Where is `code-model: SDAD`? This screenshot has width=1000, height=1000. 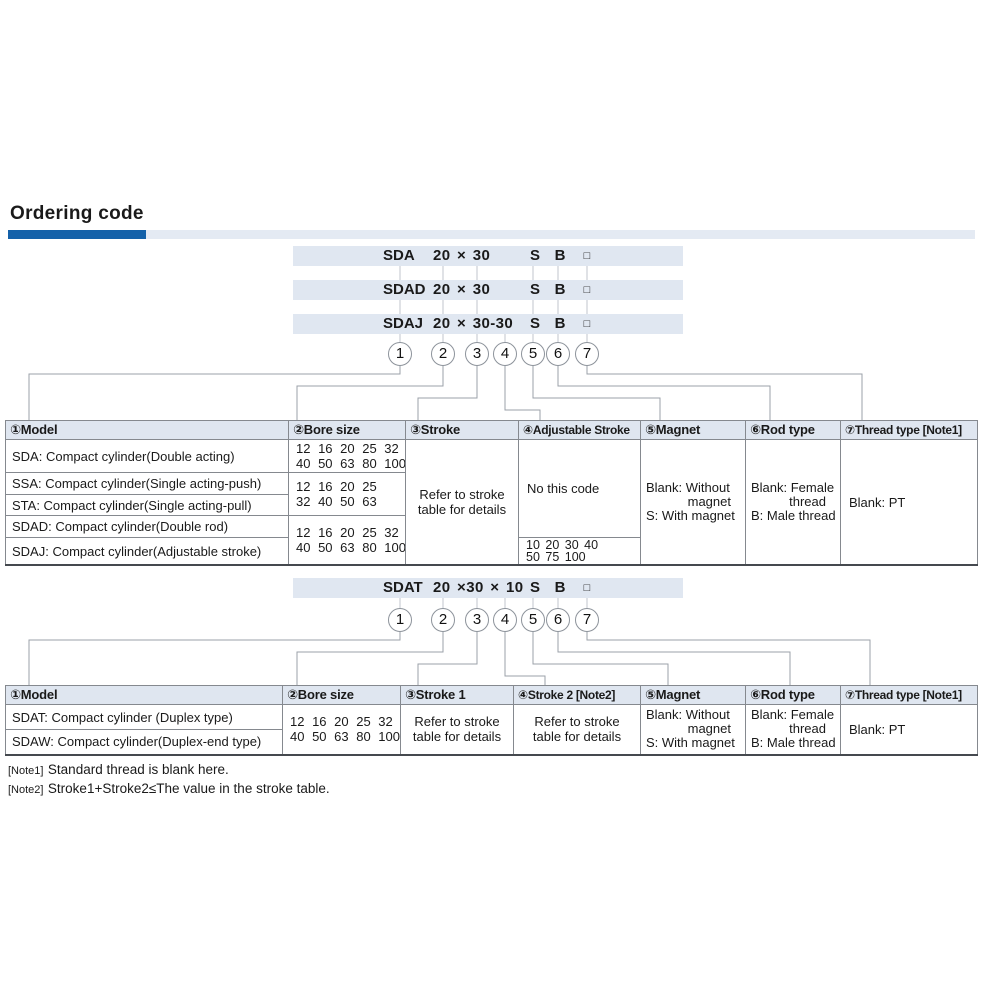 code-model: SDAD is located at coordinates (404, 289).